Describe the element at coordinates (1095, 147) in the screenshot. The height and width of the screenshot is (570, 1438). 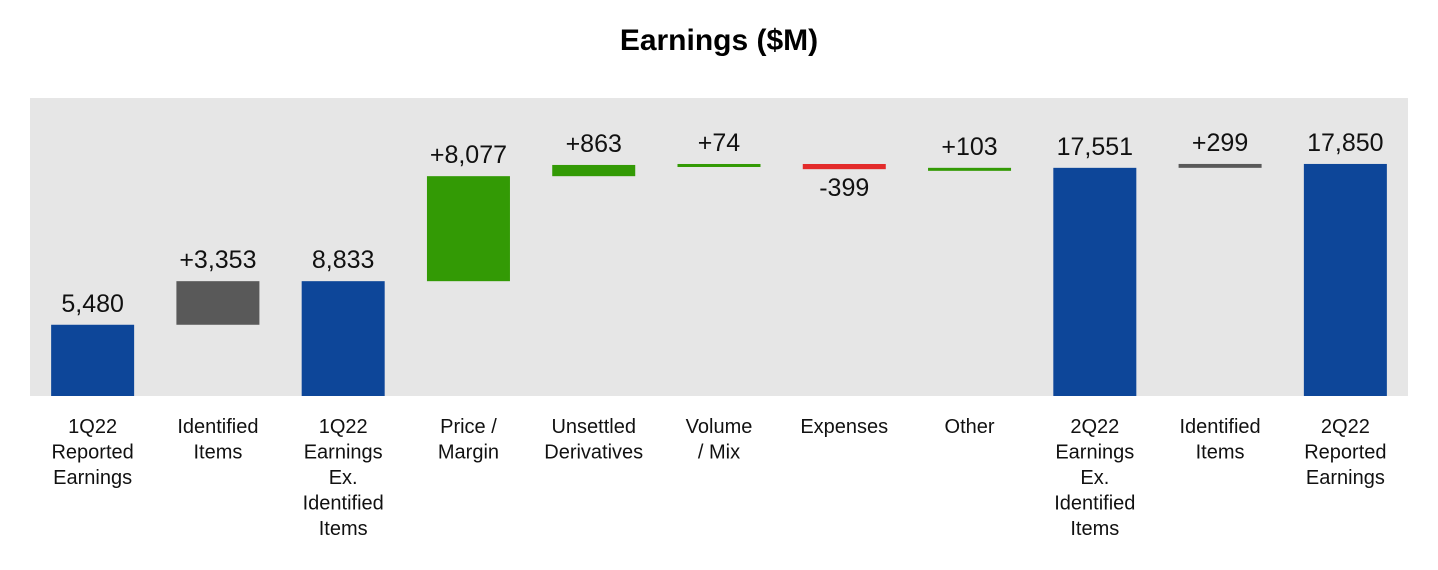
I see `value-label-9: 17,551` at that location.